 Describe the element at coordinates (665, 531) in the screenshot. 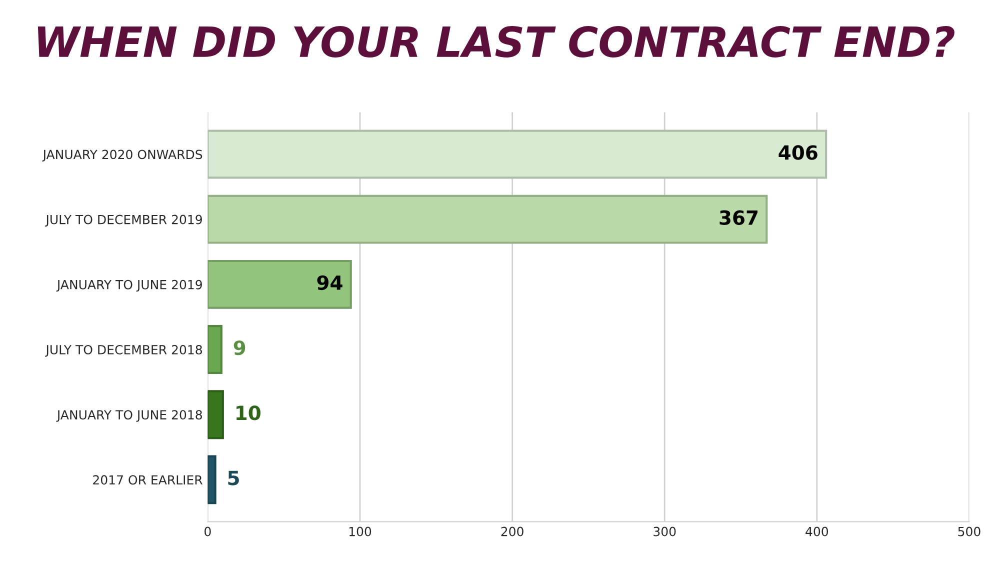

I see `x-tick-label: 300` at that location.